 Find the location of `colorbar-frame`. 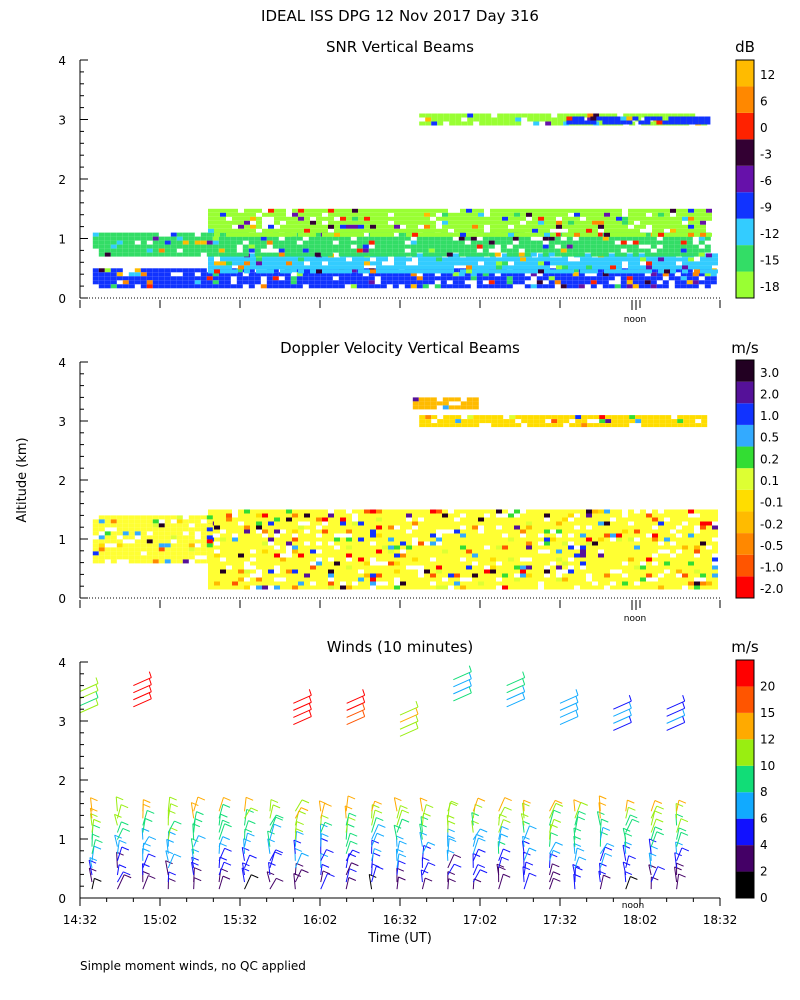

colorbar-frame is located at coordinates (745, 179).